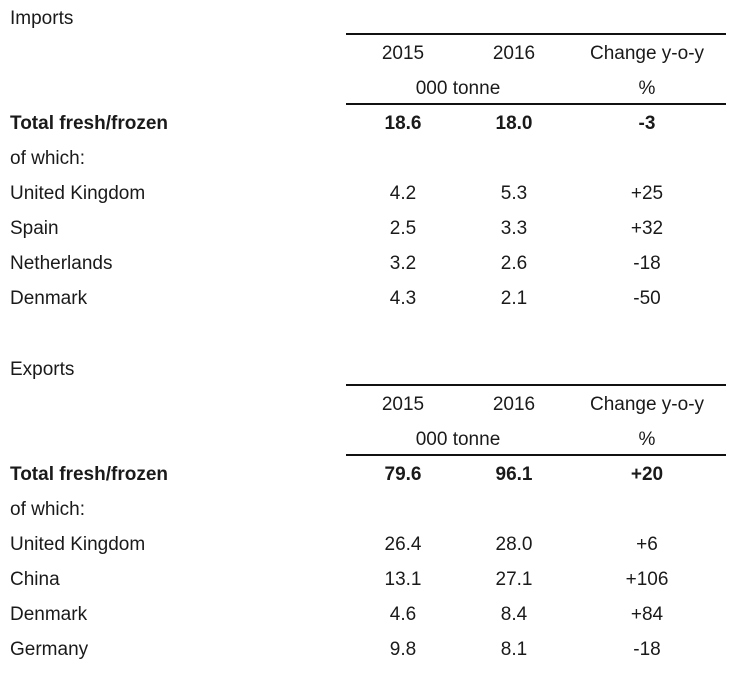 Image resolution: width=747 pixels, height=685 pixels. Describe the element at coordinates (514, 263) in the screenshot. I see `value-2016: 2.6` at that location.